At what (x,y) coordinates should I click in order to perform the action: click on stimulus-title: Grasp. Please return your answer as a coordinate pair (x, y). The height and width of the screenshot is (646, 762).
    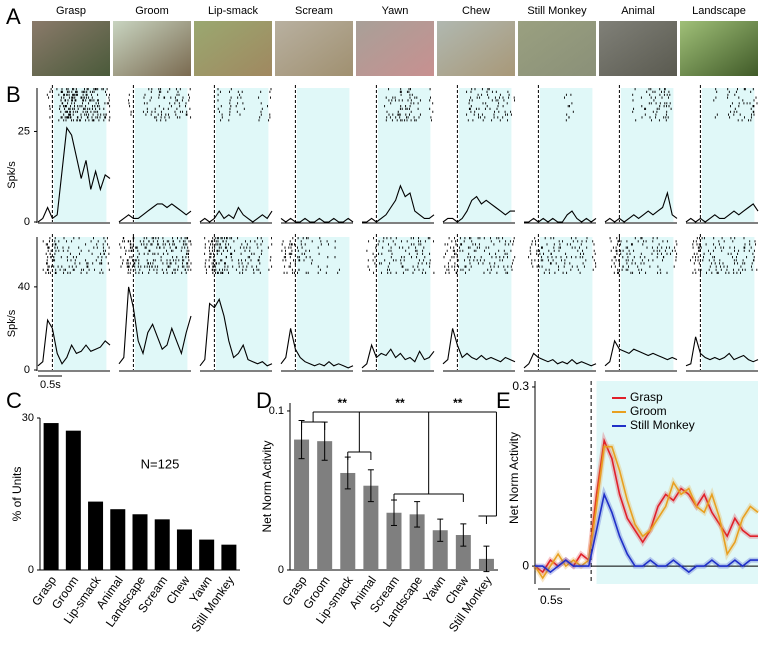
    Looking at the image, I should click on (71, 11).